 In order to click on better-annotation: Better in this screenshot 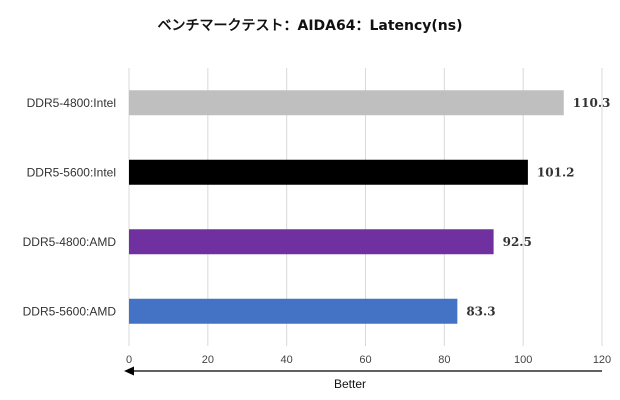, I will do `click(363, 378)`.